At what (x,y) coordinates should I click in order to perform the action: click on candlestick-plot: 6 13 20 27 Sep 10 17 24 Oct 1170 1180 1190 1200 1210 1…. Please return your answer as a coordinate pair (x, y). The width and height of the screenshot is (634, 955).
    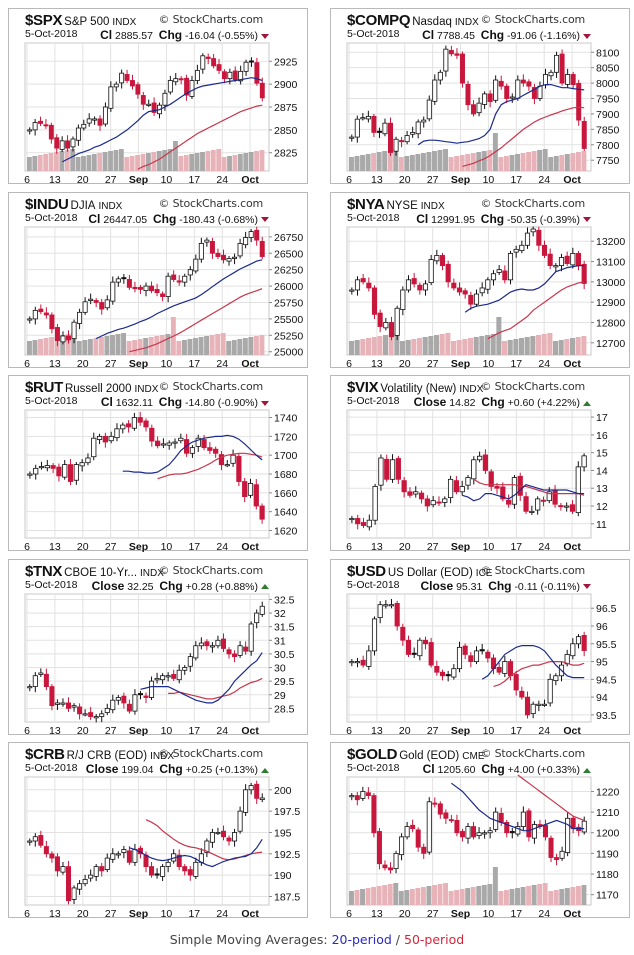
    Looking at the image, I should click on (488, 847).